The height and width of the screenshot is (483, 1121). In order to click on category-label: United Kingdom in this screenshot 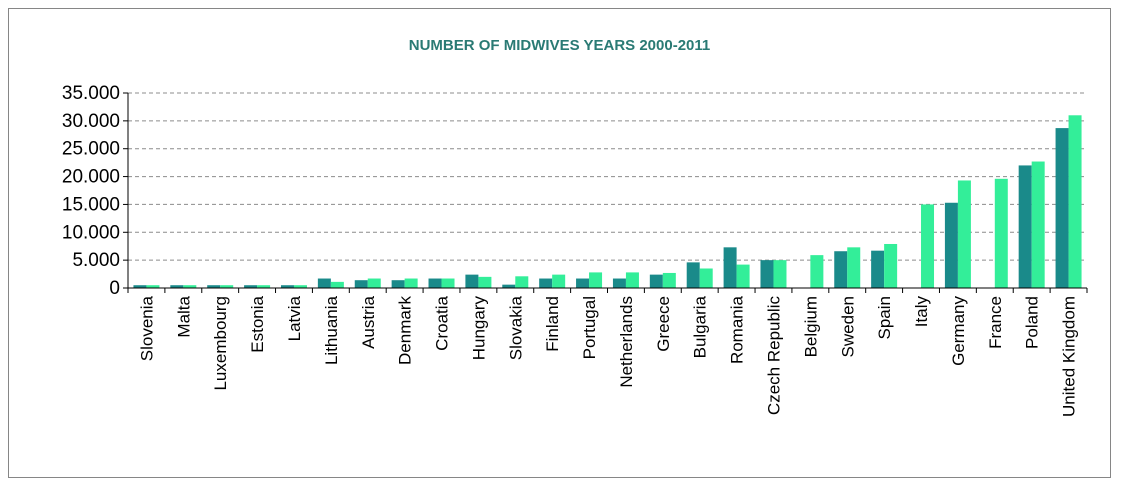, I will do `click(1069, 356)`.